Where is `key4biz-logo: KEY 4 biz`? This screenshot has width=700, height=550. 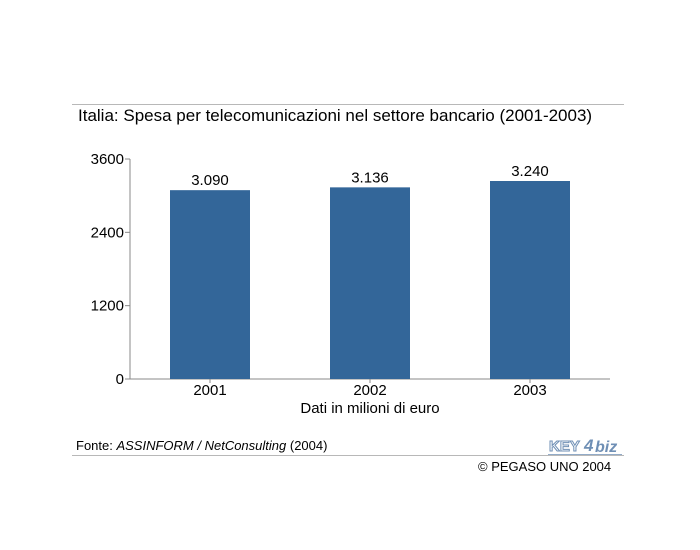 key4biz-logo: KEY 4 biz is located at coordinates (585, 446).